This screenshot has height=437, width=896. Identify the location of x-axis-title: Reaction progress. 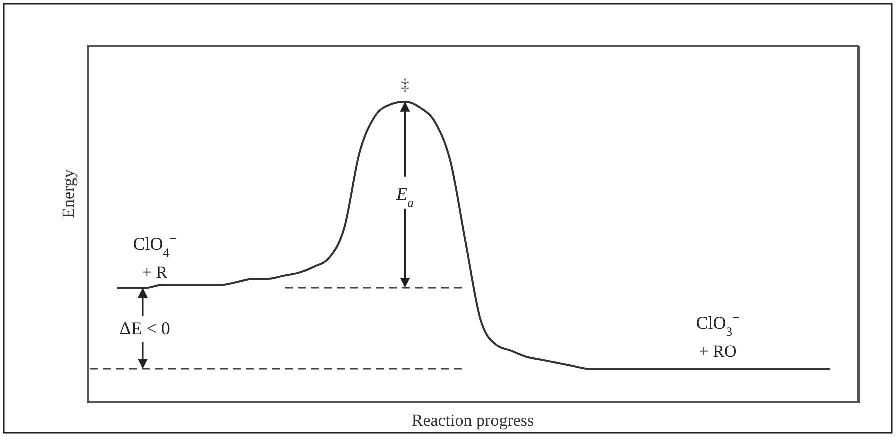
(473, 420).